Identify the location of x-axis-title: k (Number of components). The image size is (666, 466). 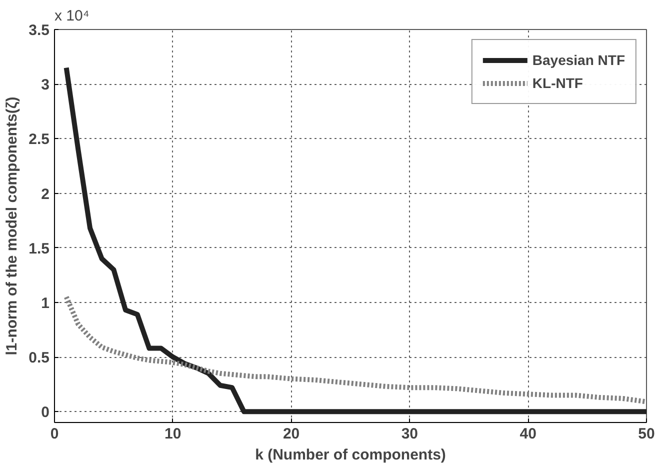
(350, 455).